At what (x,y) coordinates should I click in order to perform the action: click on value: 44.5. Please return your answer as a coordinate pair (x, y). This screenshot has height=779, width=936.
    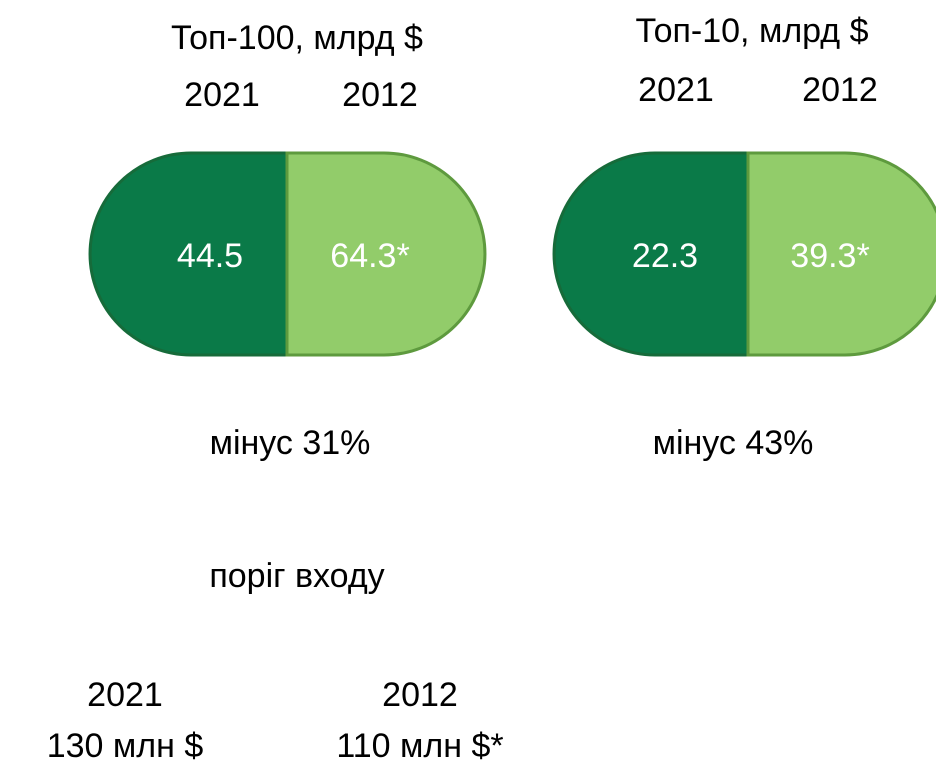
    Looking at the image, I should click on (210, 256).